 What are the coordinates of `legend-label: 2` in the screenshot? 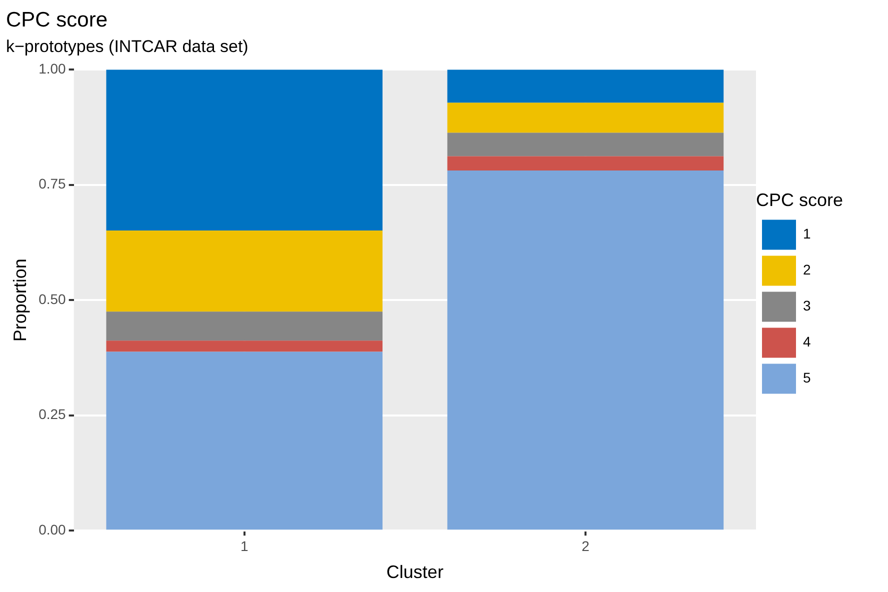 It's located at (807, 270).